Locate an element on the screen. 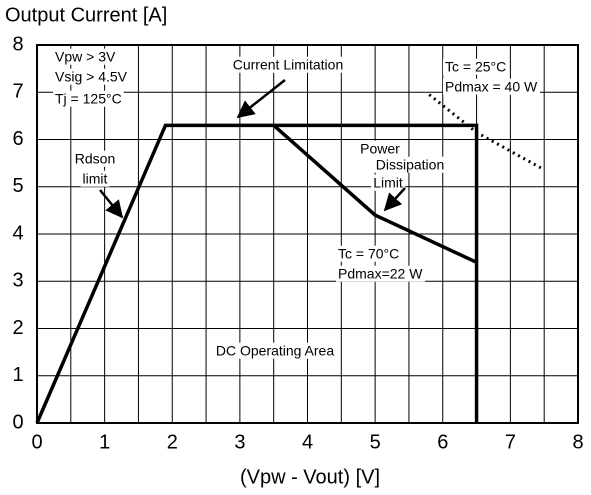 The height and width of the screenshot is (495, 591). x-tick-label: 5 is located at coordinates (375, 442).